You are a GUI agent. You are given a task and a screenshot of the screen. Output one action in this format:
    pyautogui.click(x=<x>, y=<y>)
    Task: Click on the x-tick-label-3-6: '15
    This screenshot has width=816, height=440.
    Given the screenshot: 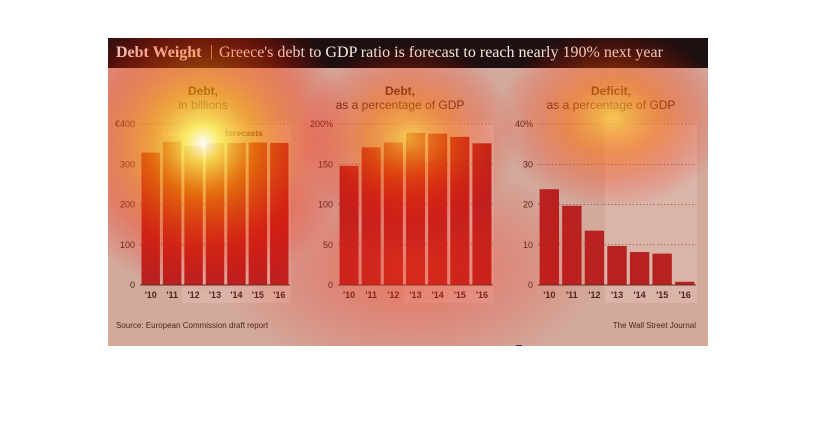 What is the action you would take?
    pyautogui.click(x=662, y=295)
    